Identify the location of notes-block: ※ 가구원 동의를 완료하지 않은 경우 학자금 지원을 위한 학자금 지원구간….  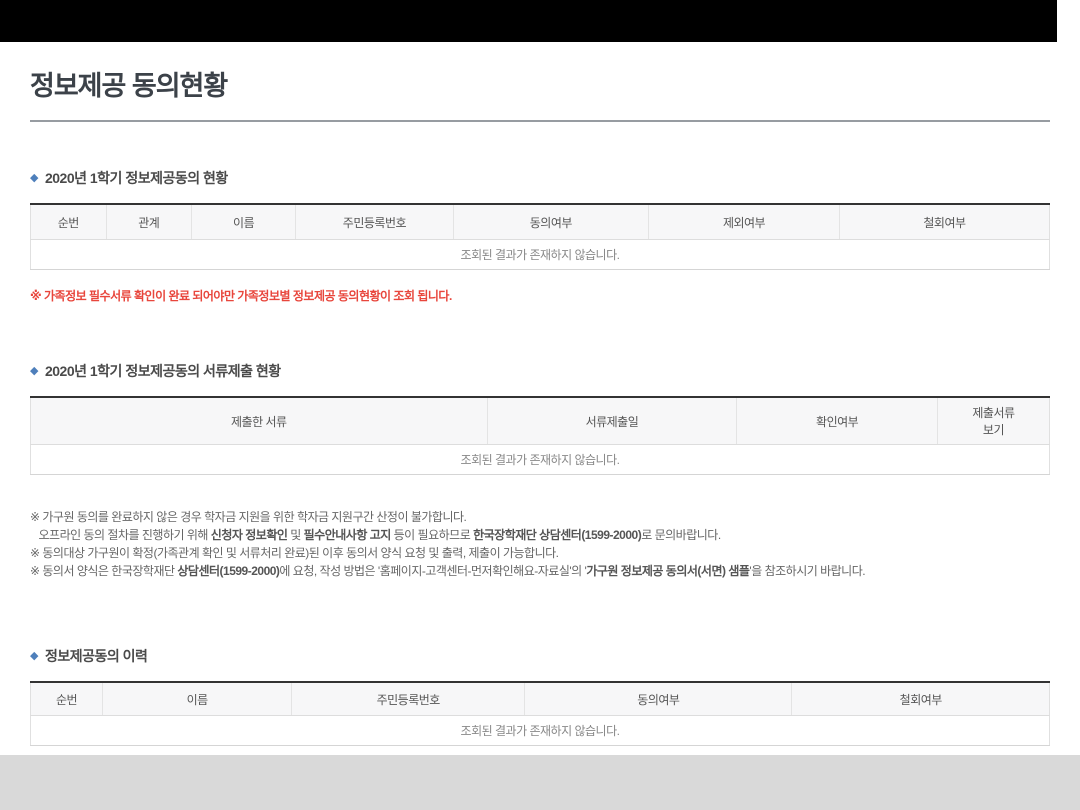
(540, 544).